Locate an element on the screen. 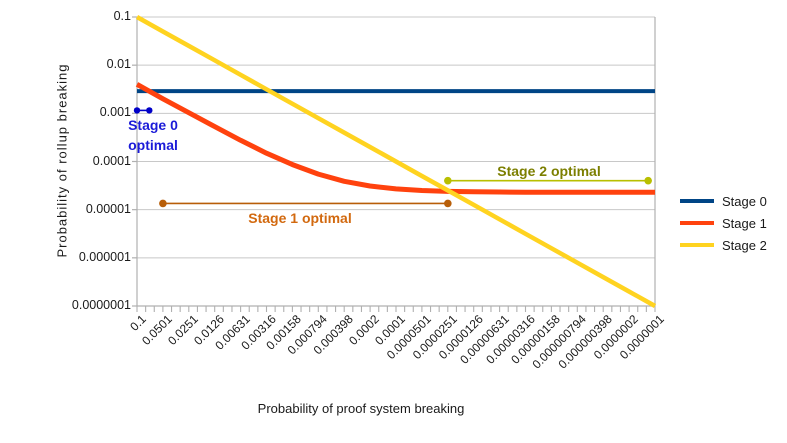 Image resolution: width=787 pixels, height=443 pixels. legend-item-stage2: Stage 2 is located at coordinates (723, 245).